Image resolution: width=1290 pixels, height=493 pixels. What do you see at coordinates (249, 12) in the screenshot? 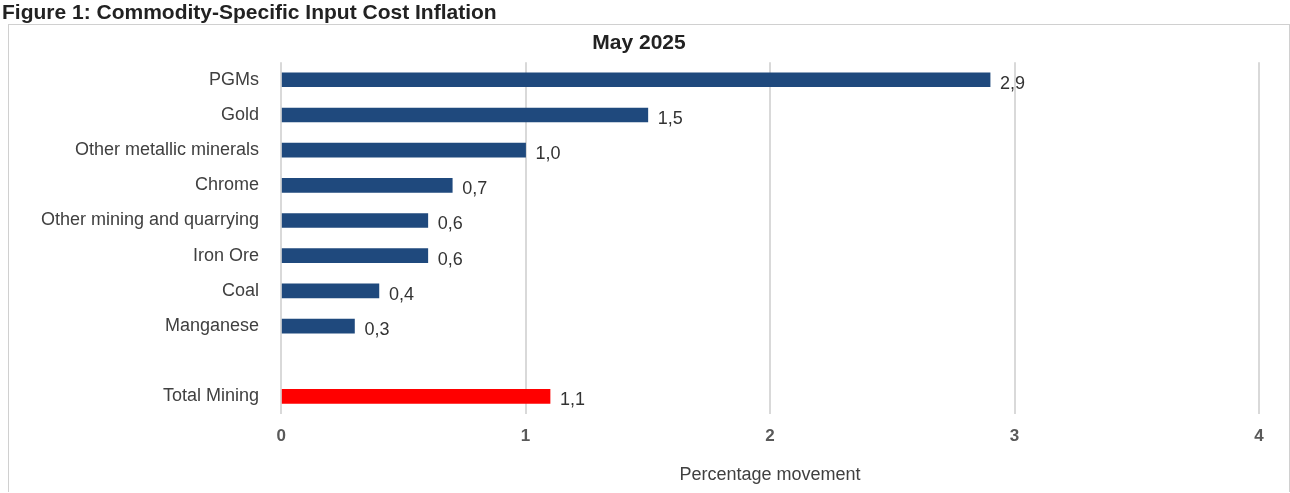
I see `chart-title: Figure 1: Commodity-Specific Input Cost Inflation` at bounding box center [249, 12].